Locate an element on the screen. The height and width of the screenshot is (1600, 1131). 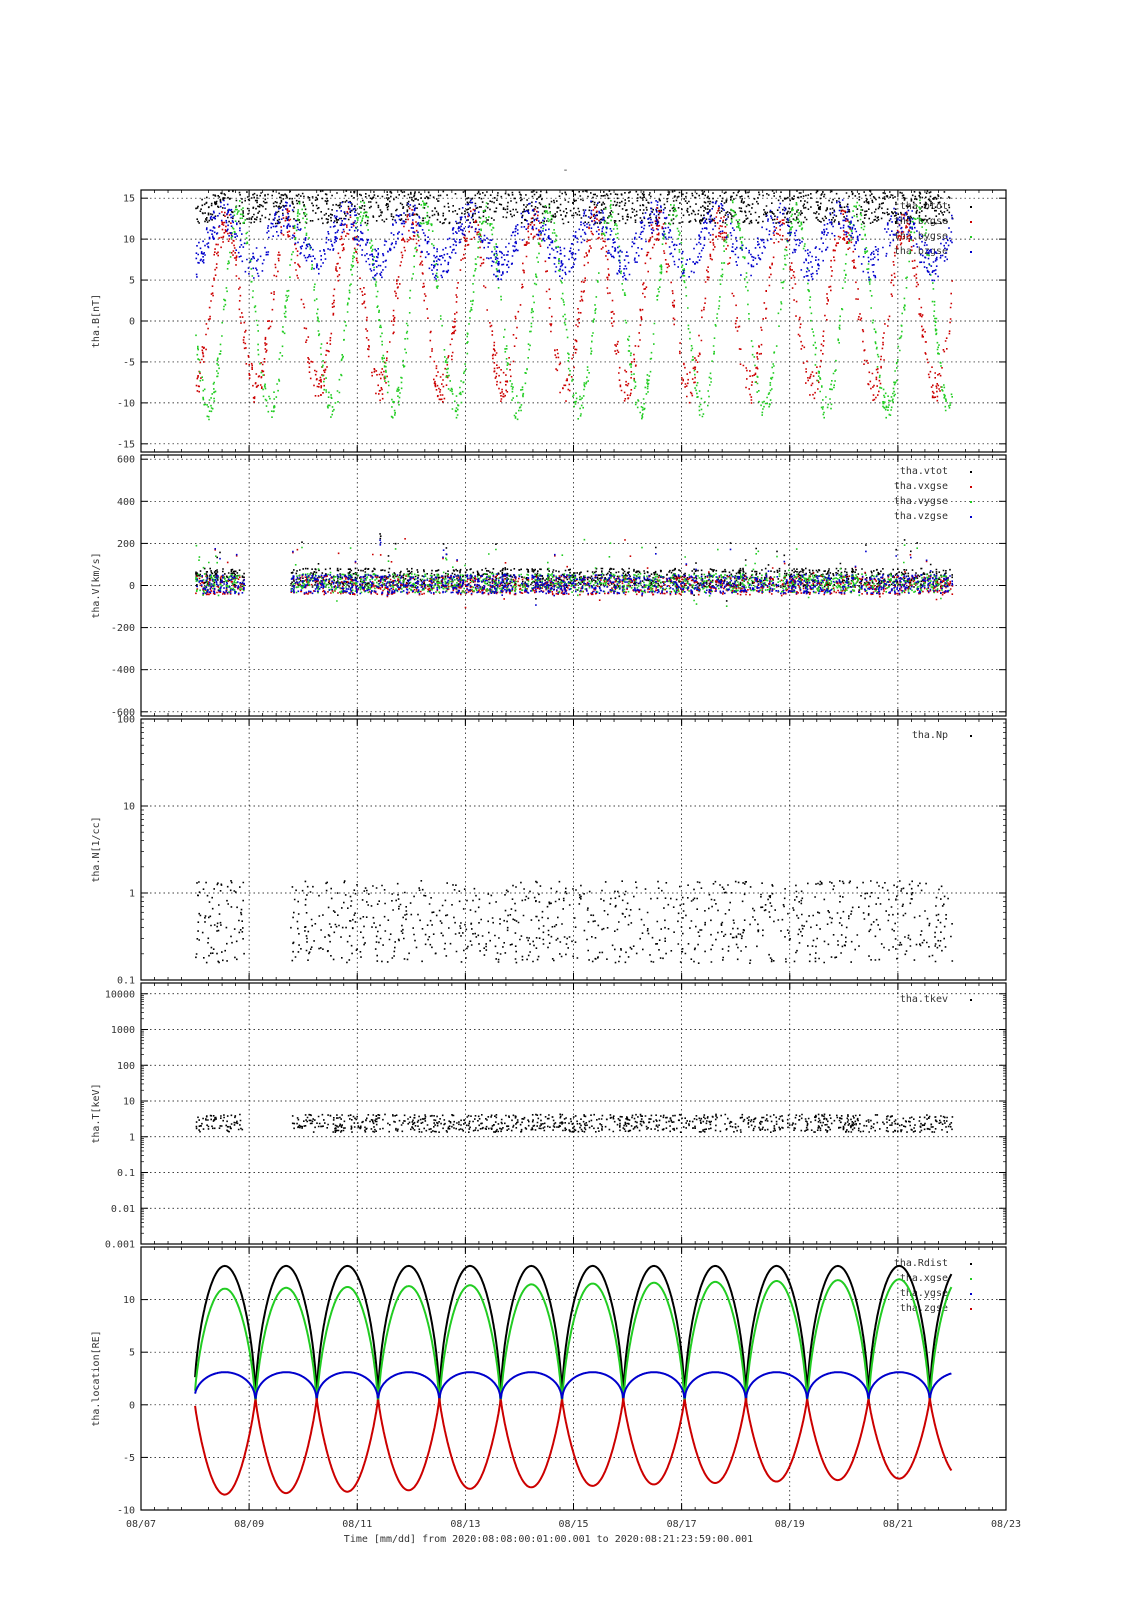
y-axis-label: tha.T[keV] is located at coordinates (96, 1113).